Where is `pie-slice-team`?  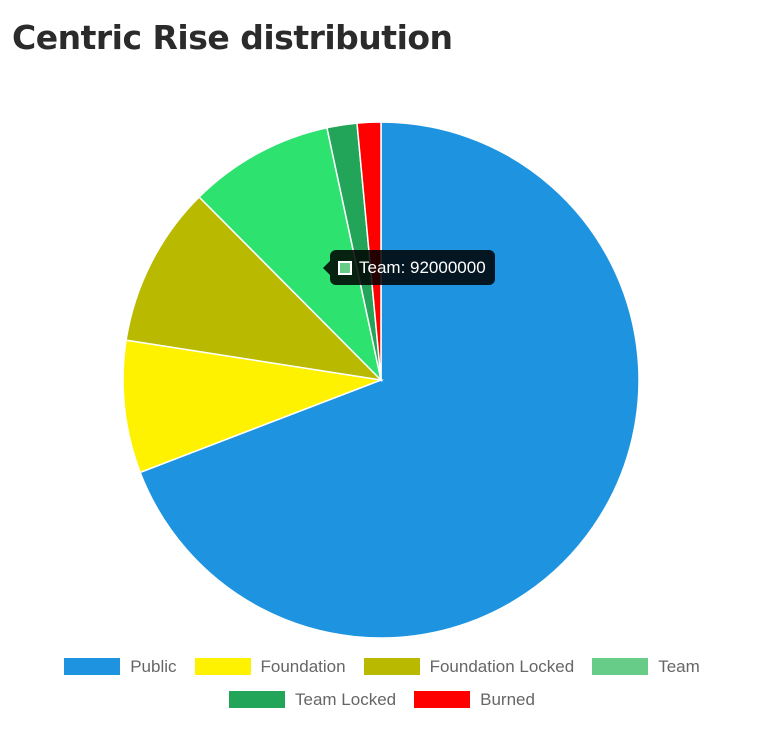
pie-slice-team is located at coordinates (290, 254).